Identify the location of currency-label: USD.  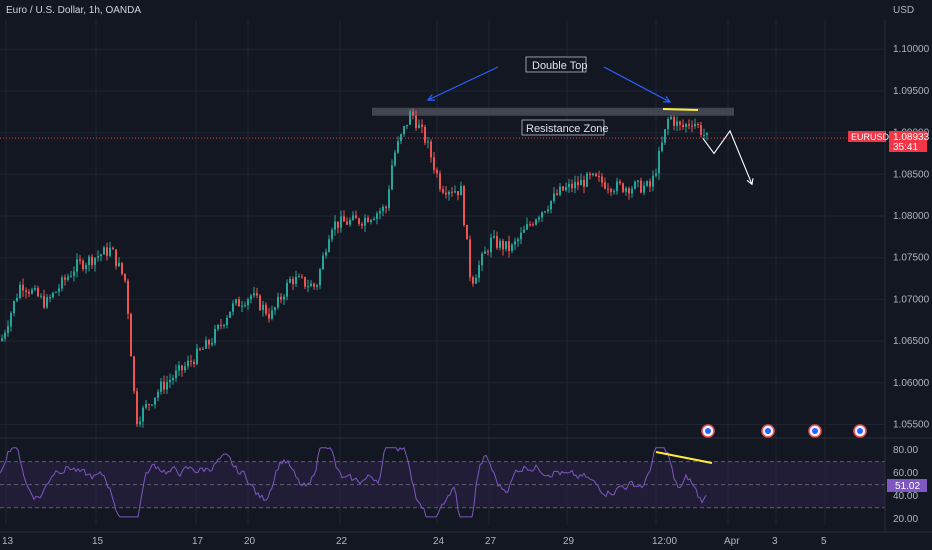
(903, 10).